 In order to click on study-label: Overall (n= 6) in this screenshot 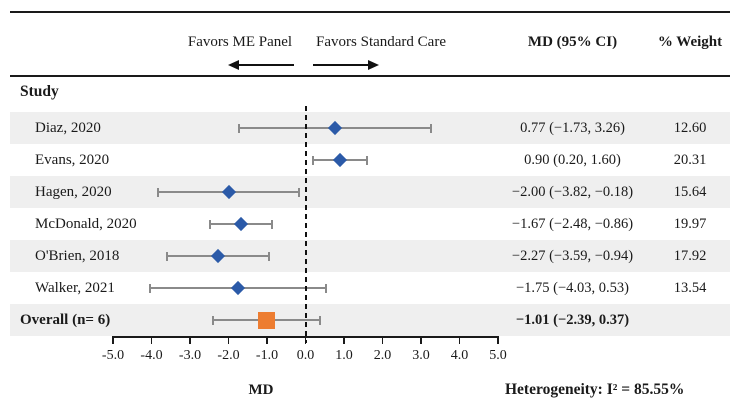, I will do `click(65, 320)`.